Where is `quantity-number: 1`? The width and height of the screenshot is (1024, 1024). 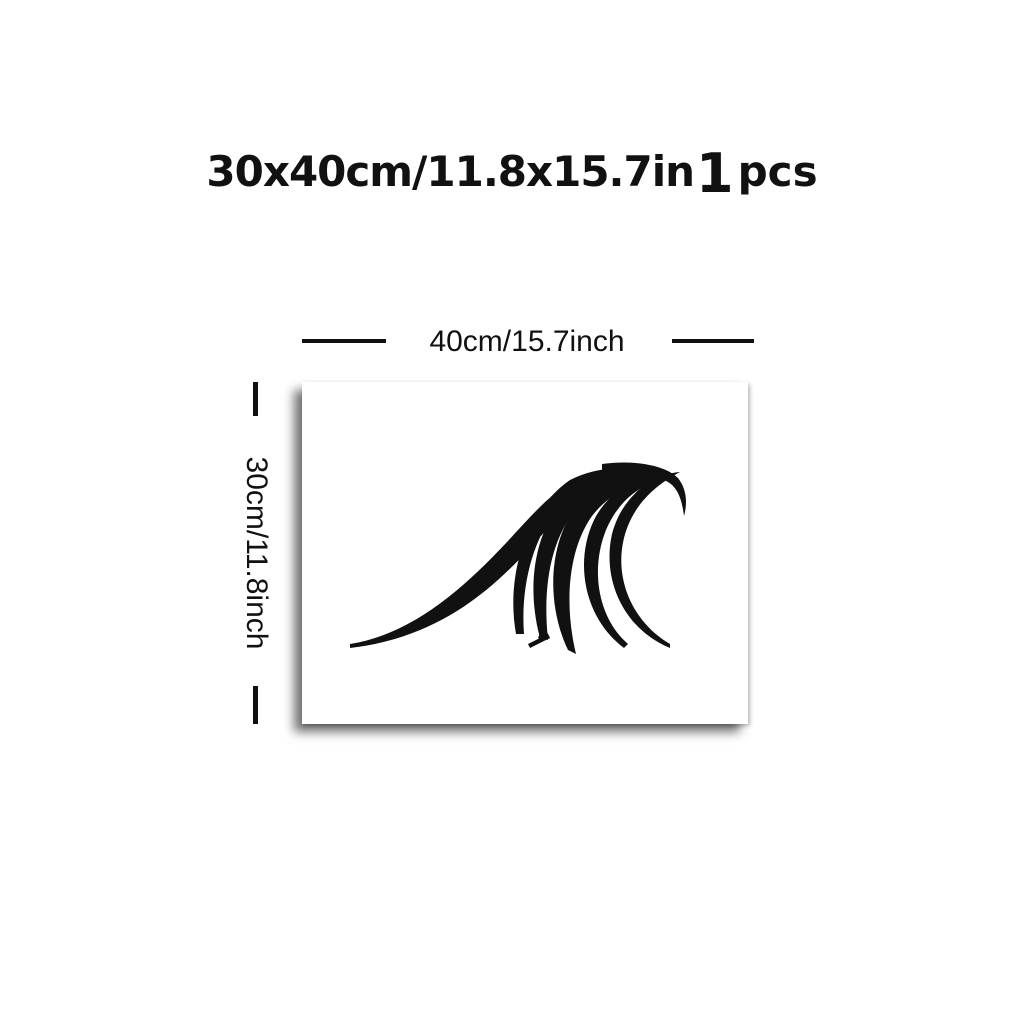
quantity-number: 1 is located at coordinates (715, 173).